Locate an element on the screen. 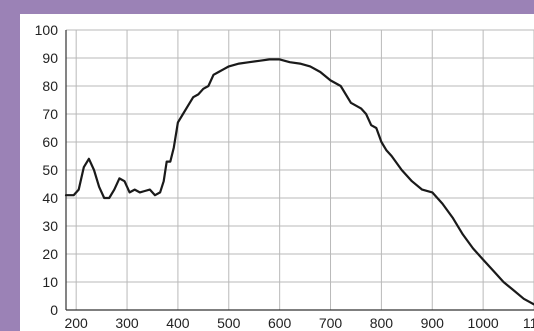 The image size is (534, 331). y-tick-label: 10 is located at coordinates (50, 282).